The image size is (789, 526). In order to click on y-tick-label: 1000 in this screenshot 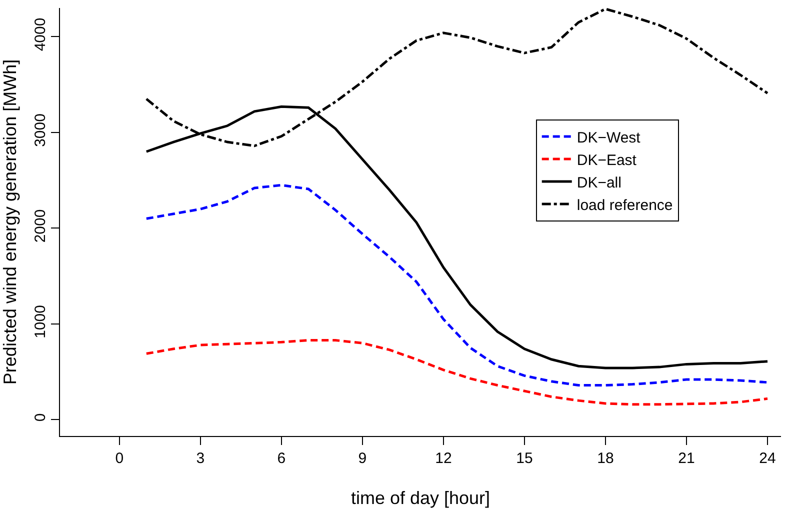, I will do `click(40, 321)`.